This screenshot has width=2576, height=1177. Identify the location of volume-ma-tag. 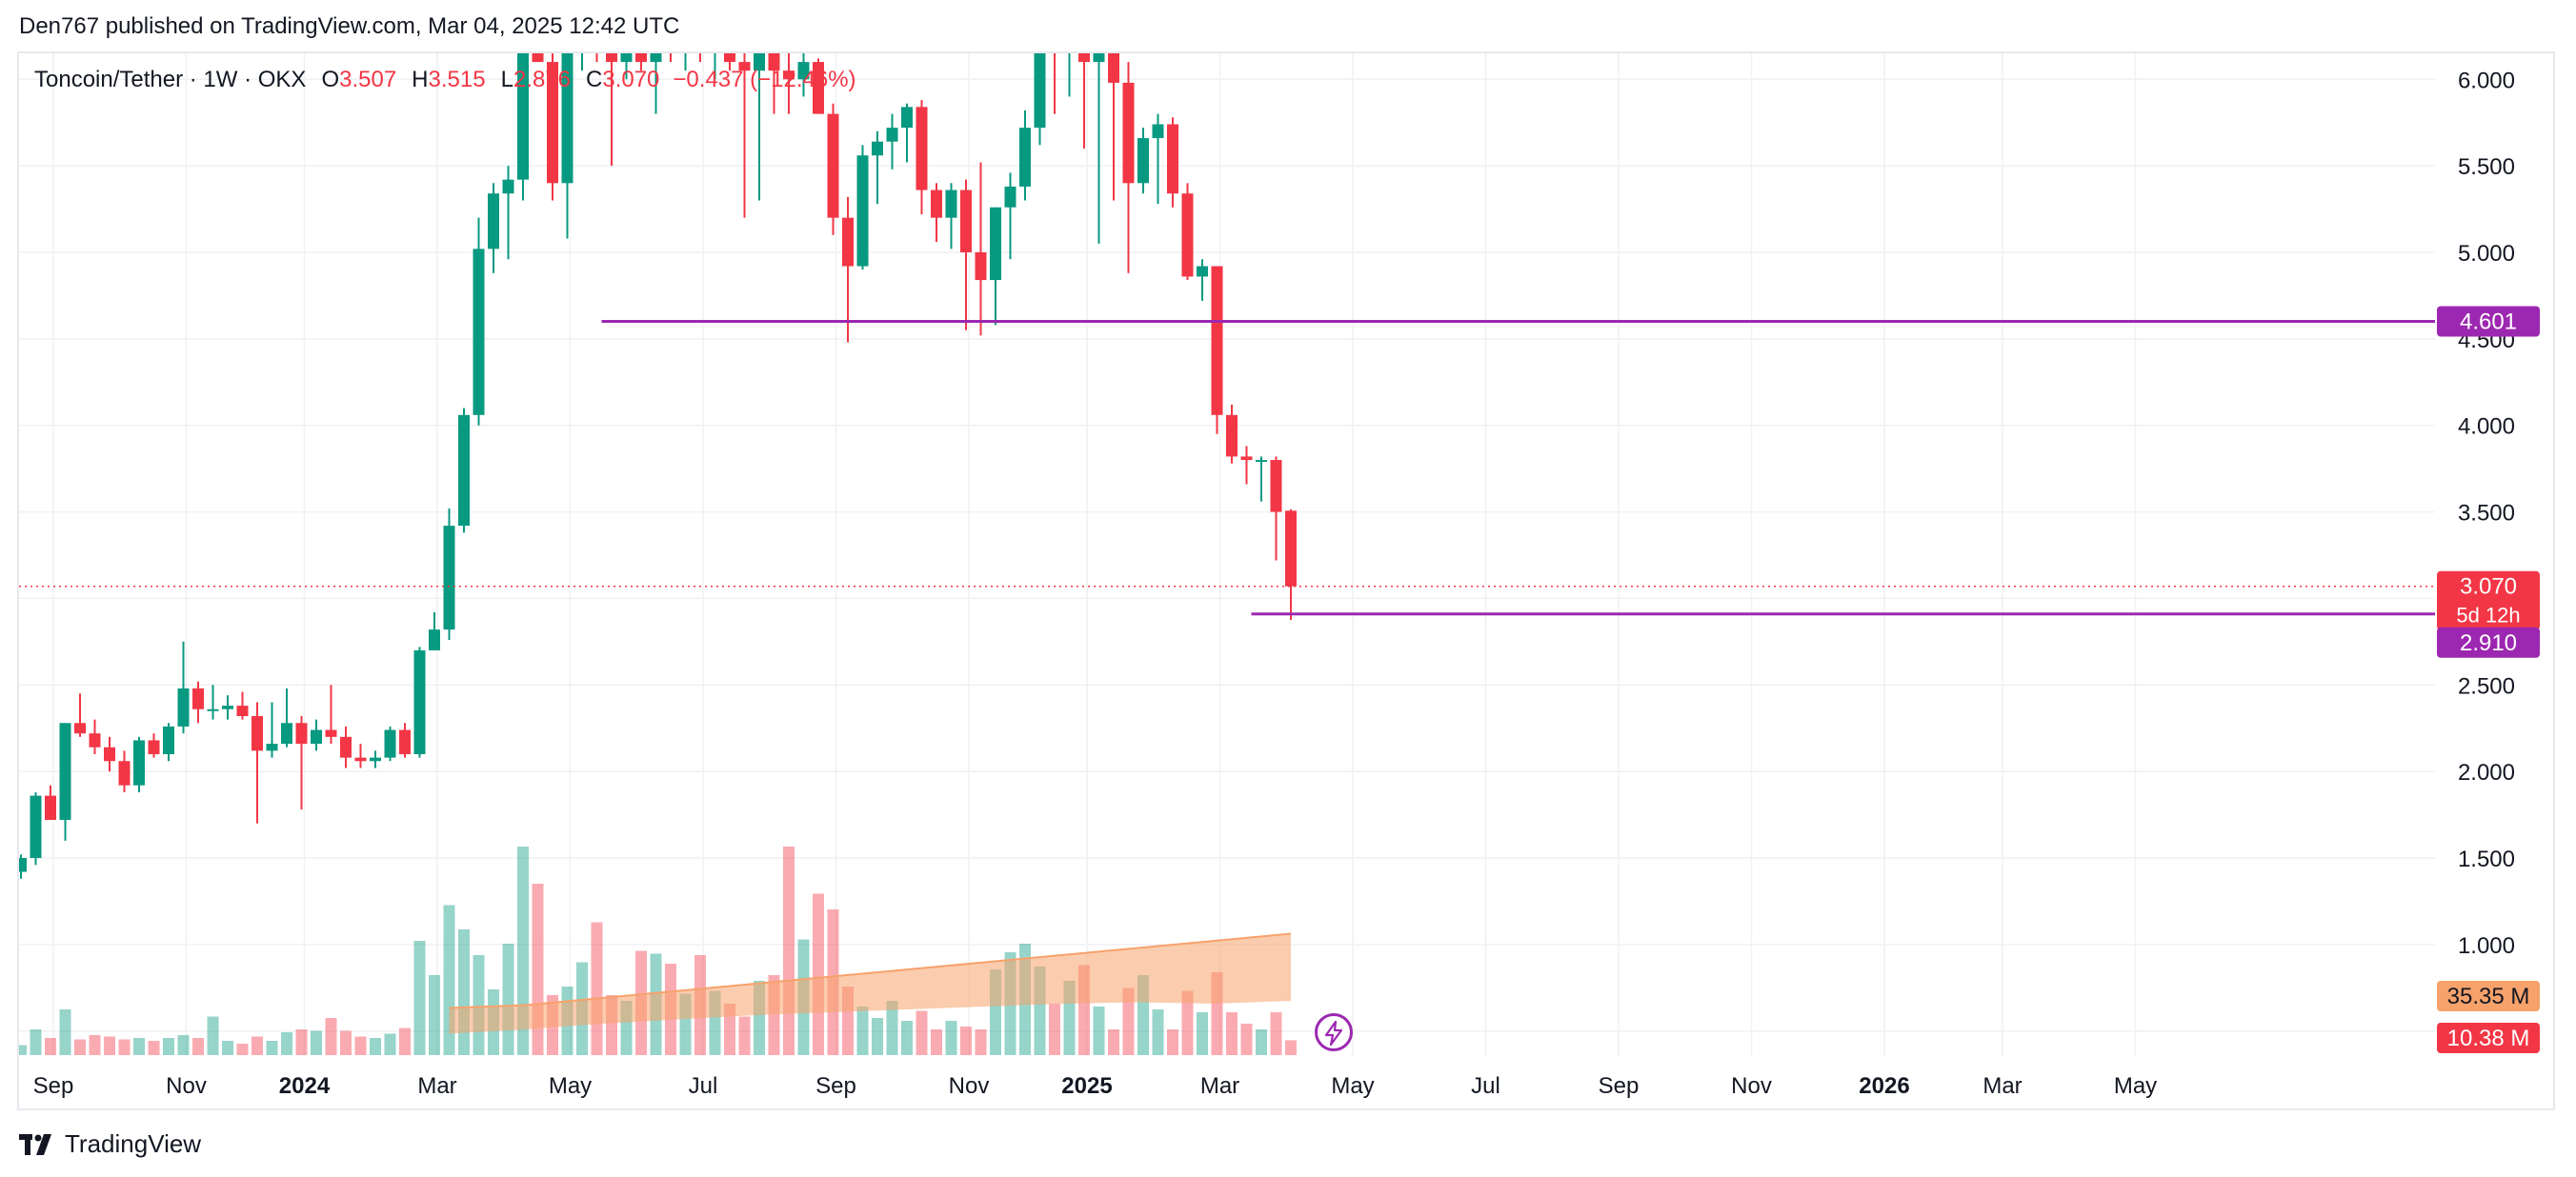
(2488, 996).